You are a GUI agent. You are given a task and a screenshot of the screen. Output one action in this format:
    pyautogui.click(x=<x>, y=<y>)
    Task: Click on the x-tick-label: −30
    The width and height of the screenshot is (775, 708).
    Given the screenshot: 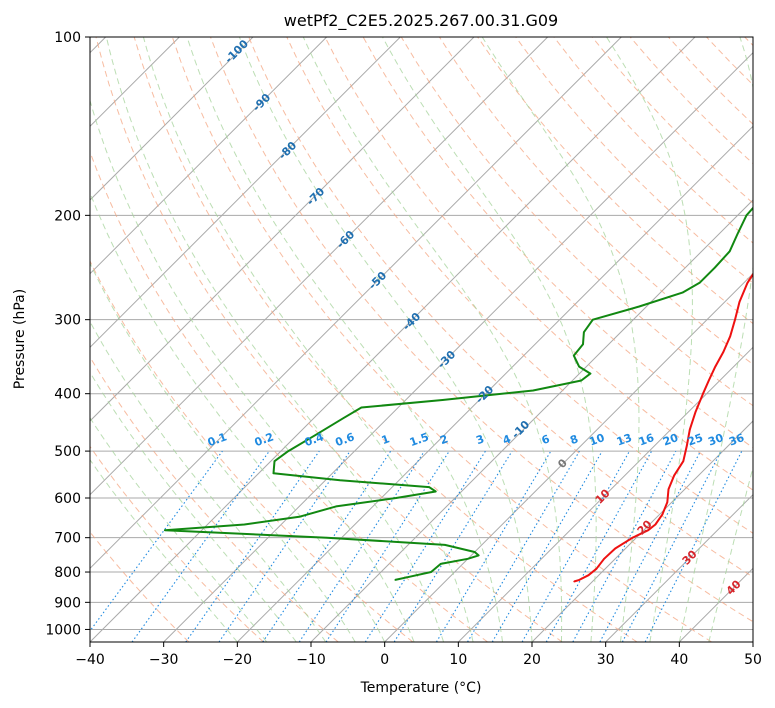 What is the action you would take?
    pyautogui.click(x=164, y=660)
    